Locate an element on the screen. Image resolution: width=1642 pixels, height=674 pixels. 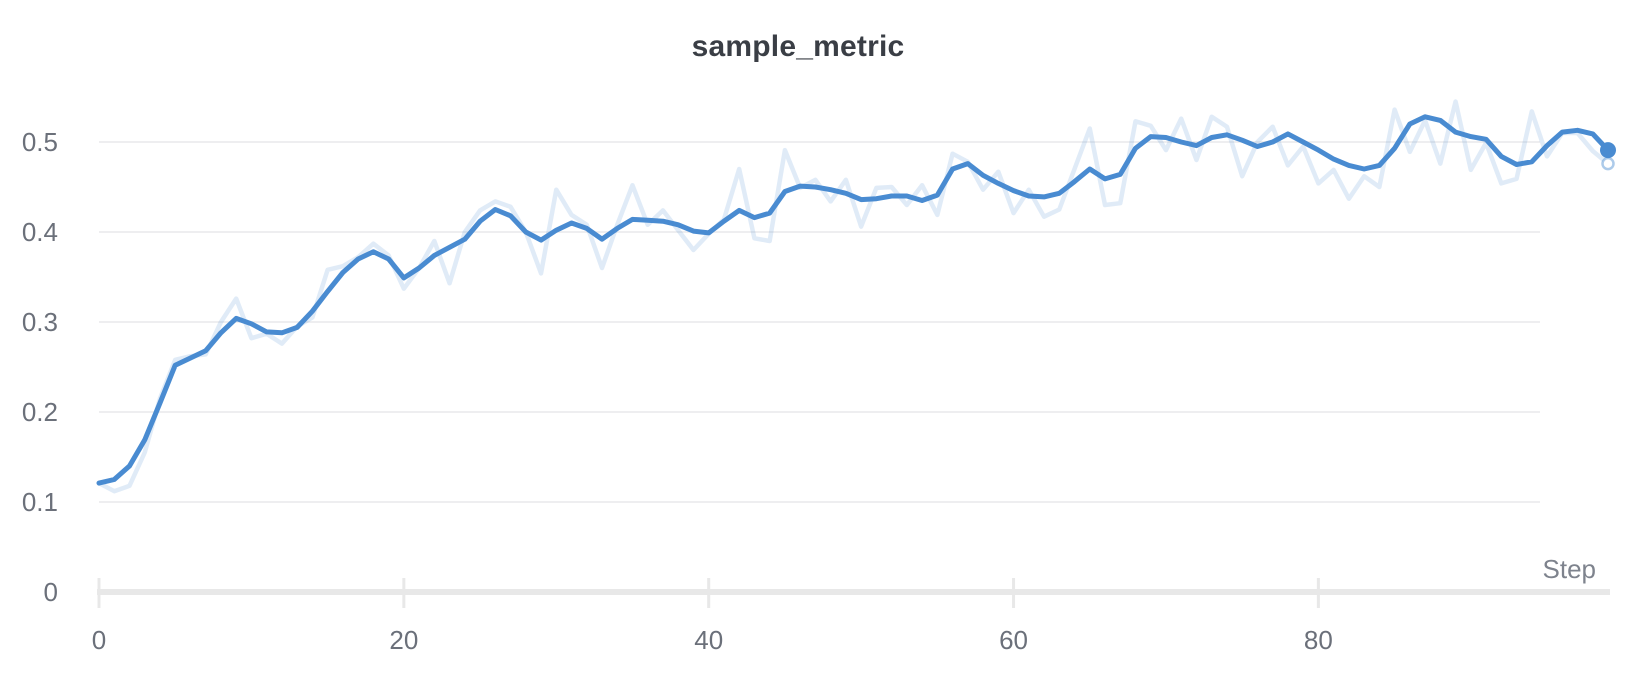
y-tick-label: 0.5 is located at coordinates (40, 142).